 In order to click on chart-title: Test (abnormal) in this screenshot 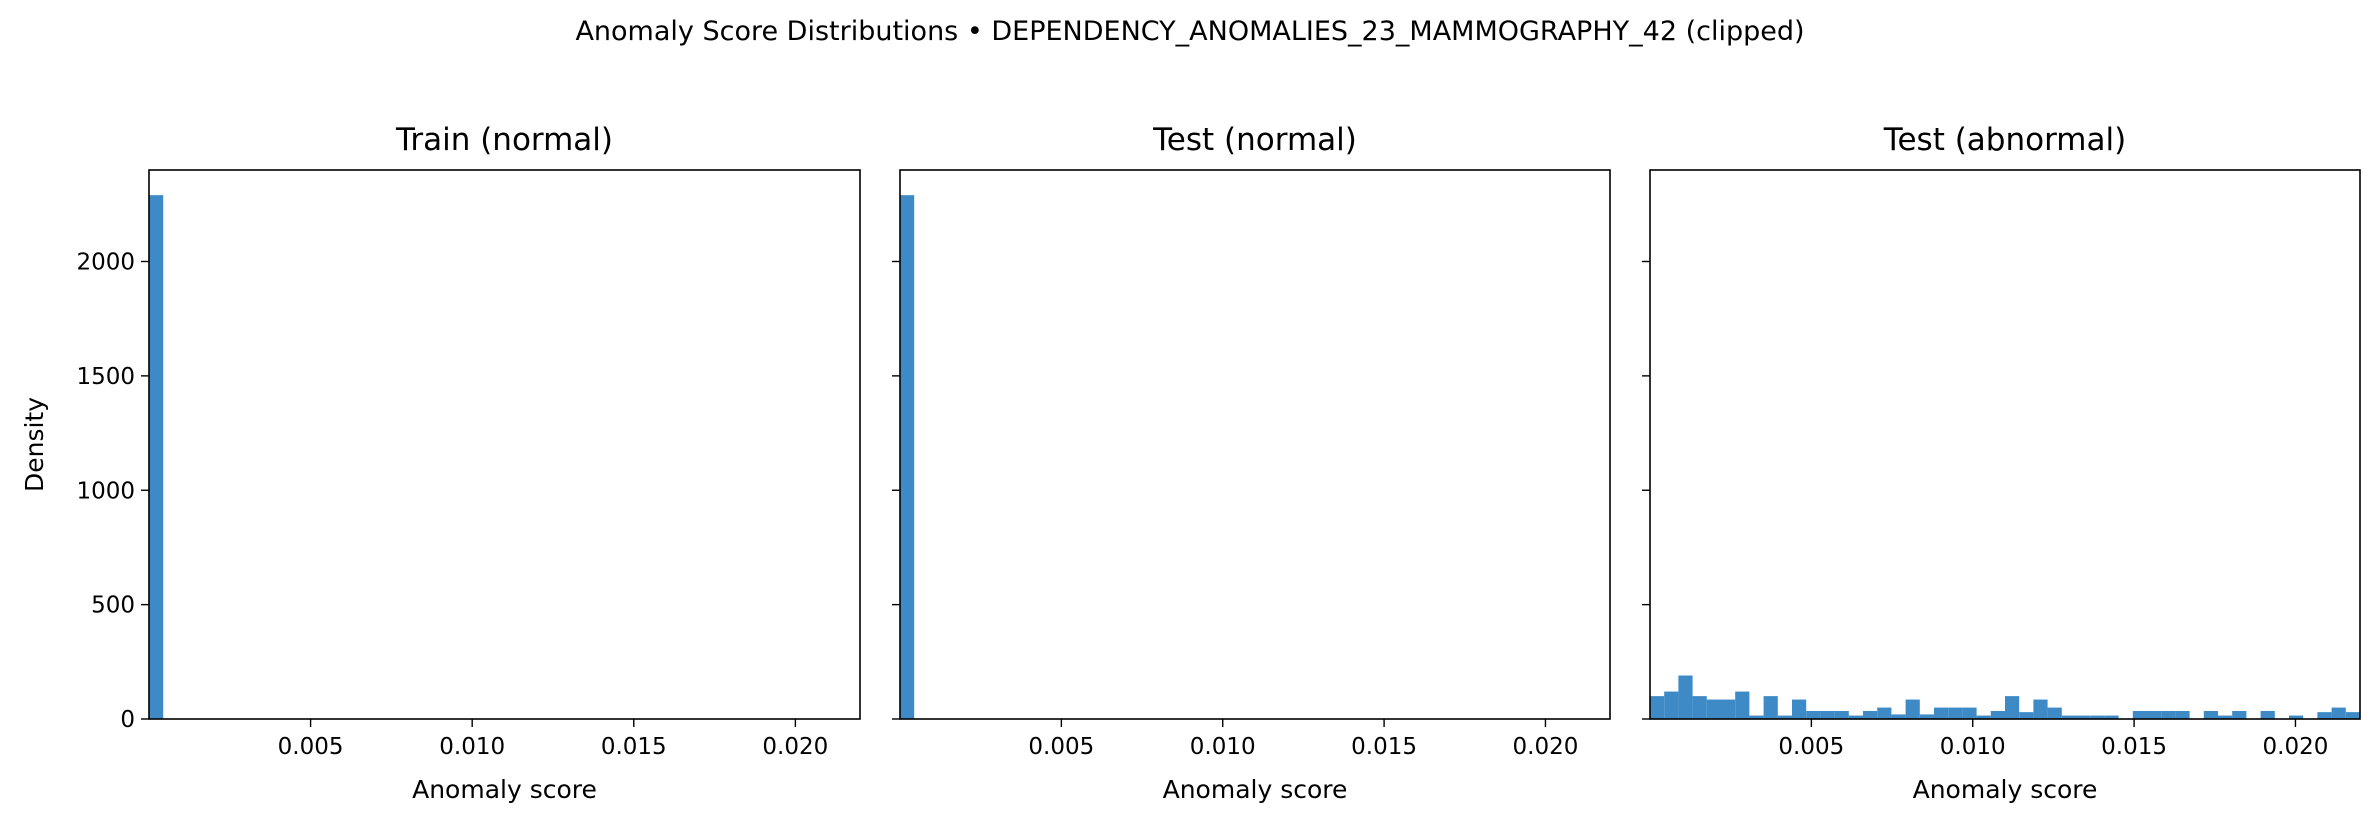, I will do `click(2004, 140)`.